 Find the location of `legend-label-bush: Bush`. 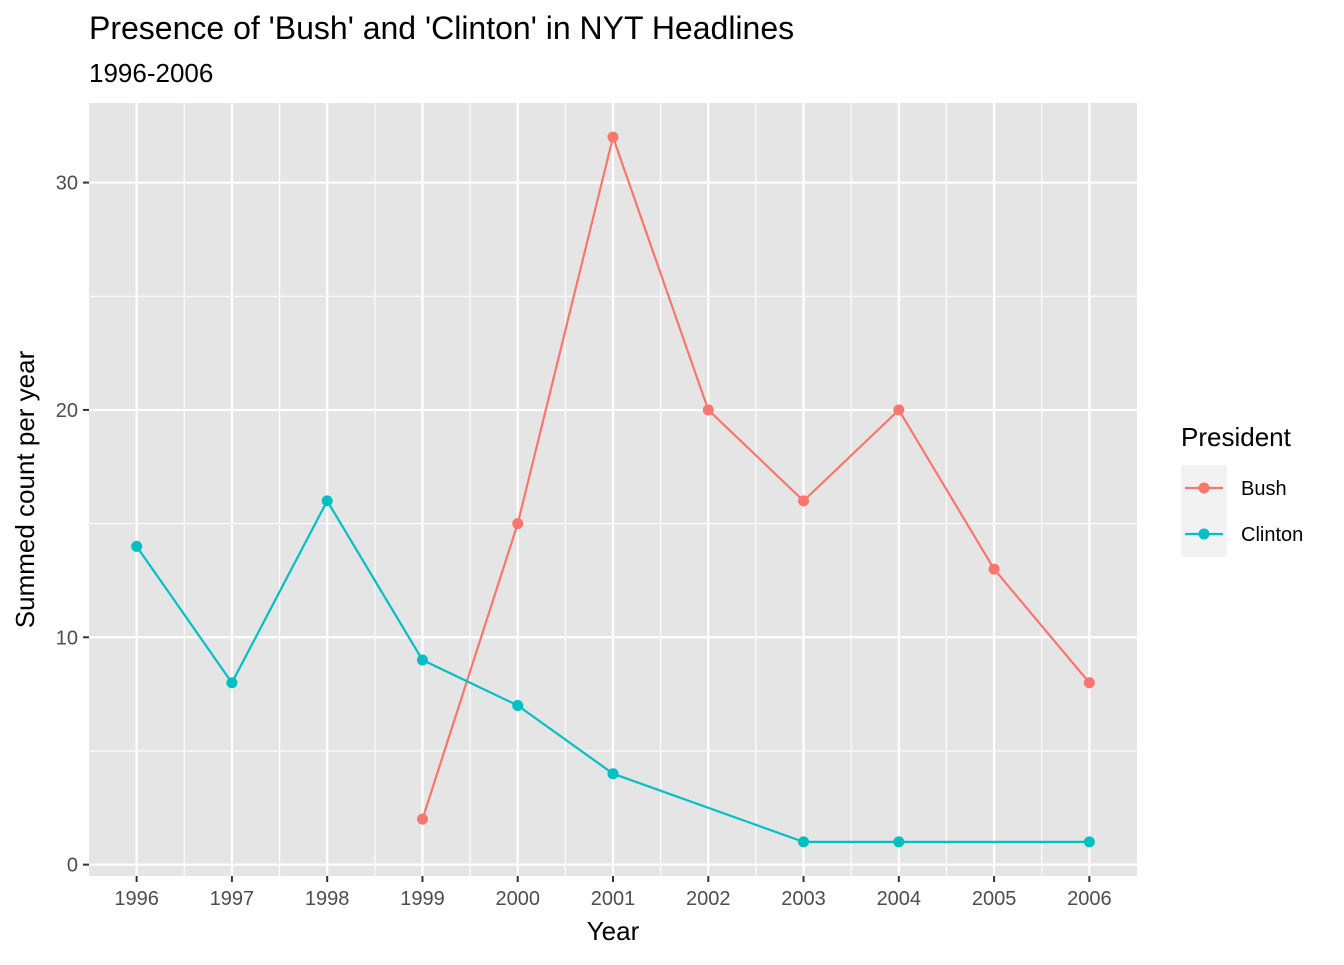

legend-label-bush: Bush is located at coordinates (1264, 489).